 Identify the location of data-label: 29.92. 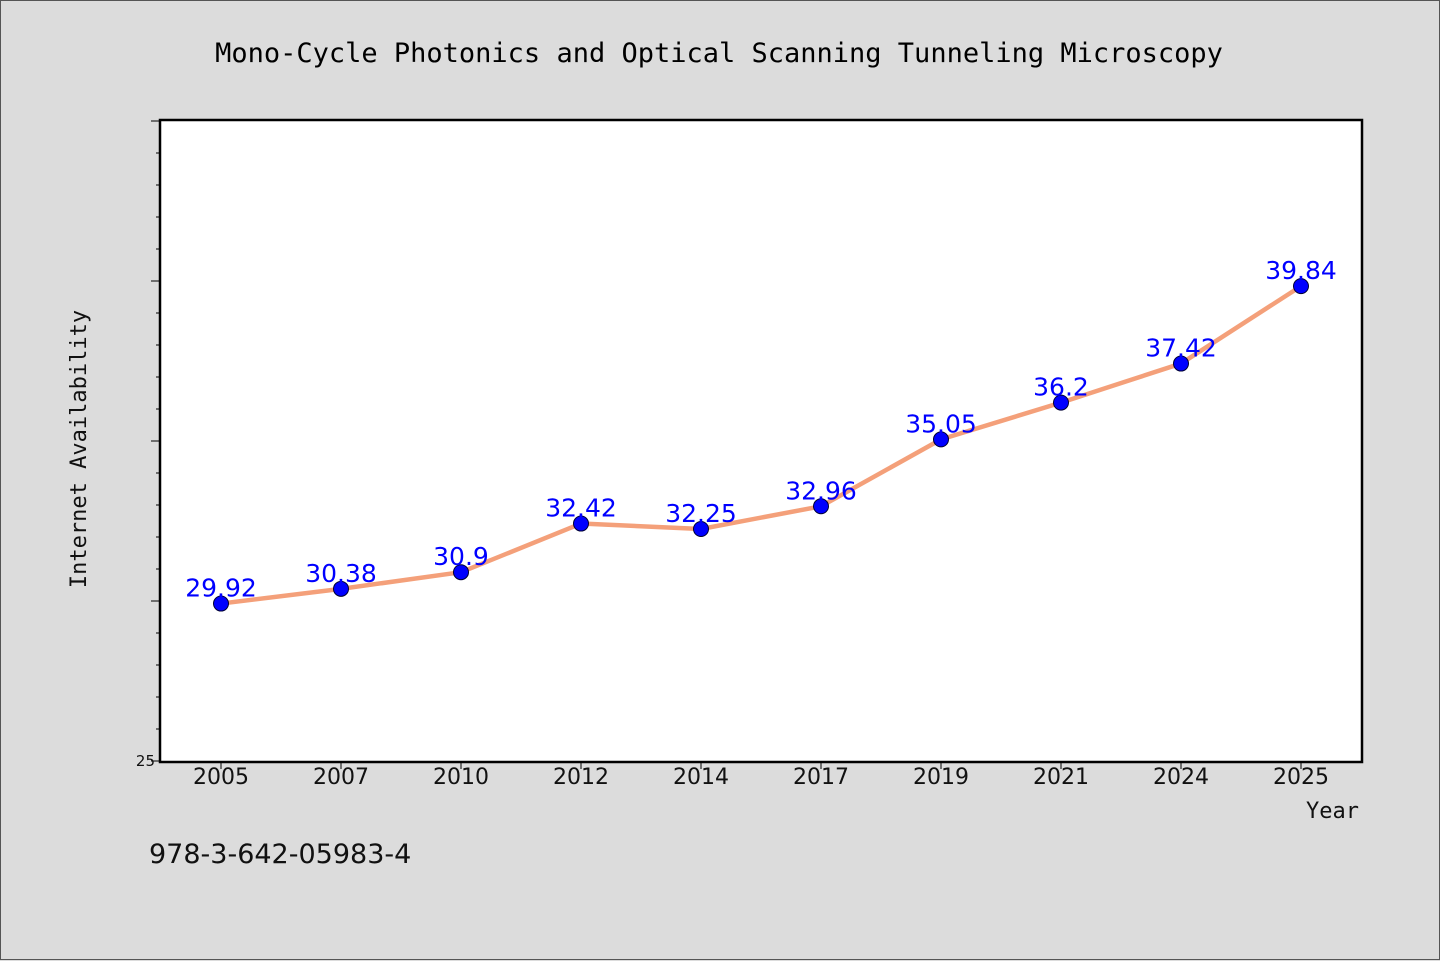
(221, 588).